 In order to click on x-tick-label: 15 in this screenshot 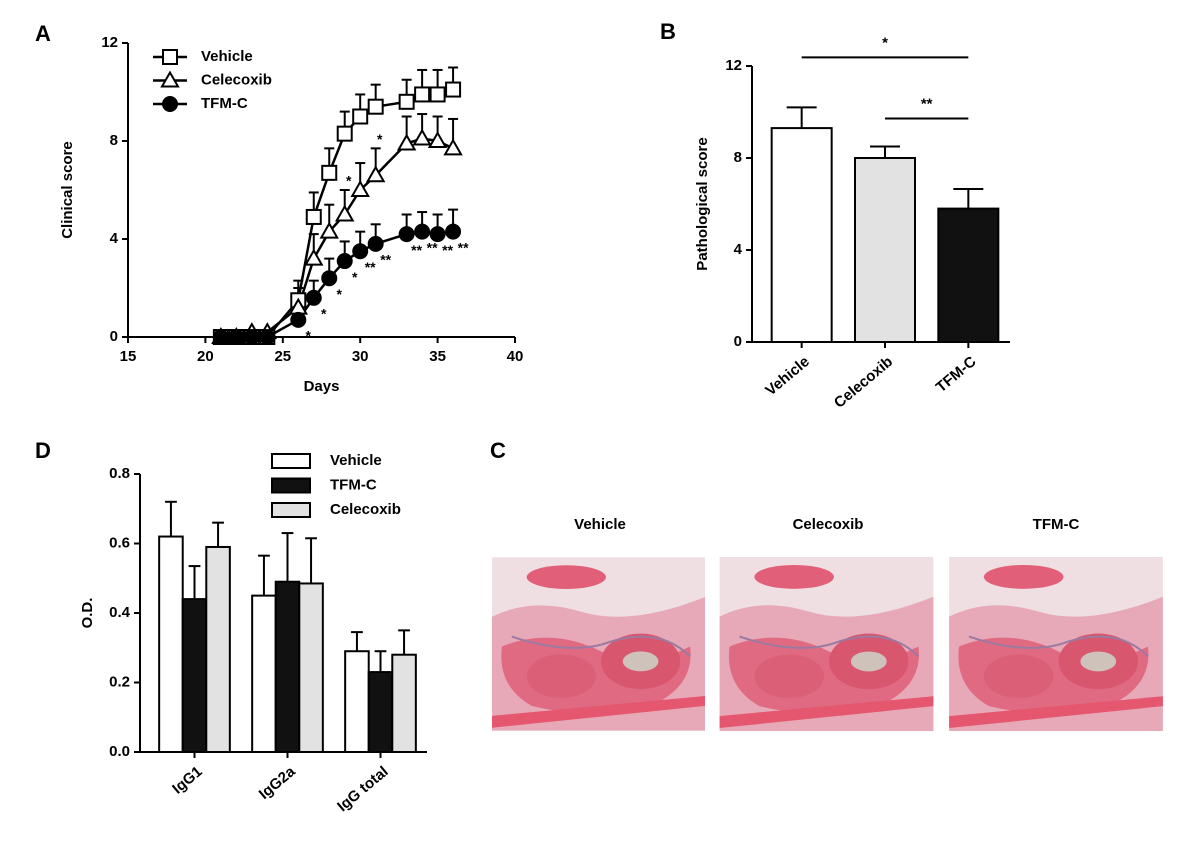, I will do `click(128, 356)`.